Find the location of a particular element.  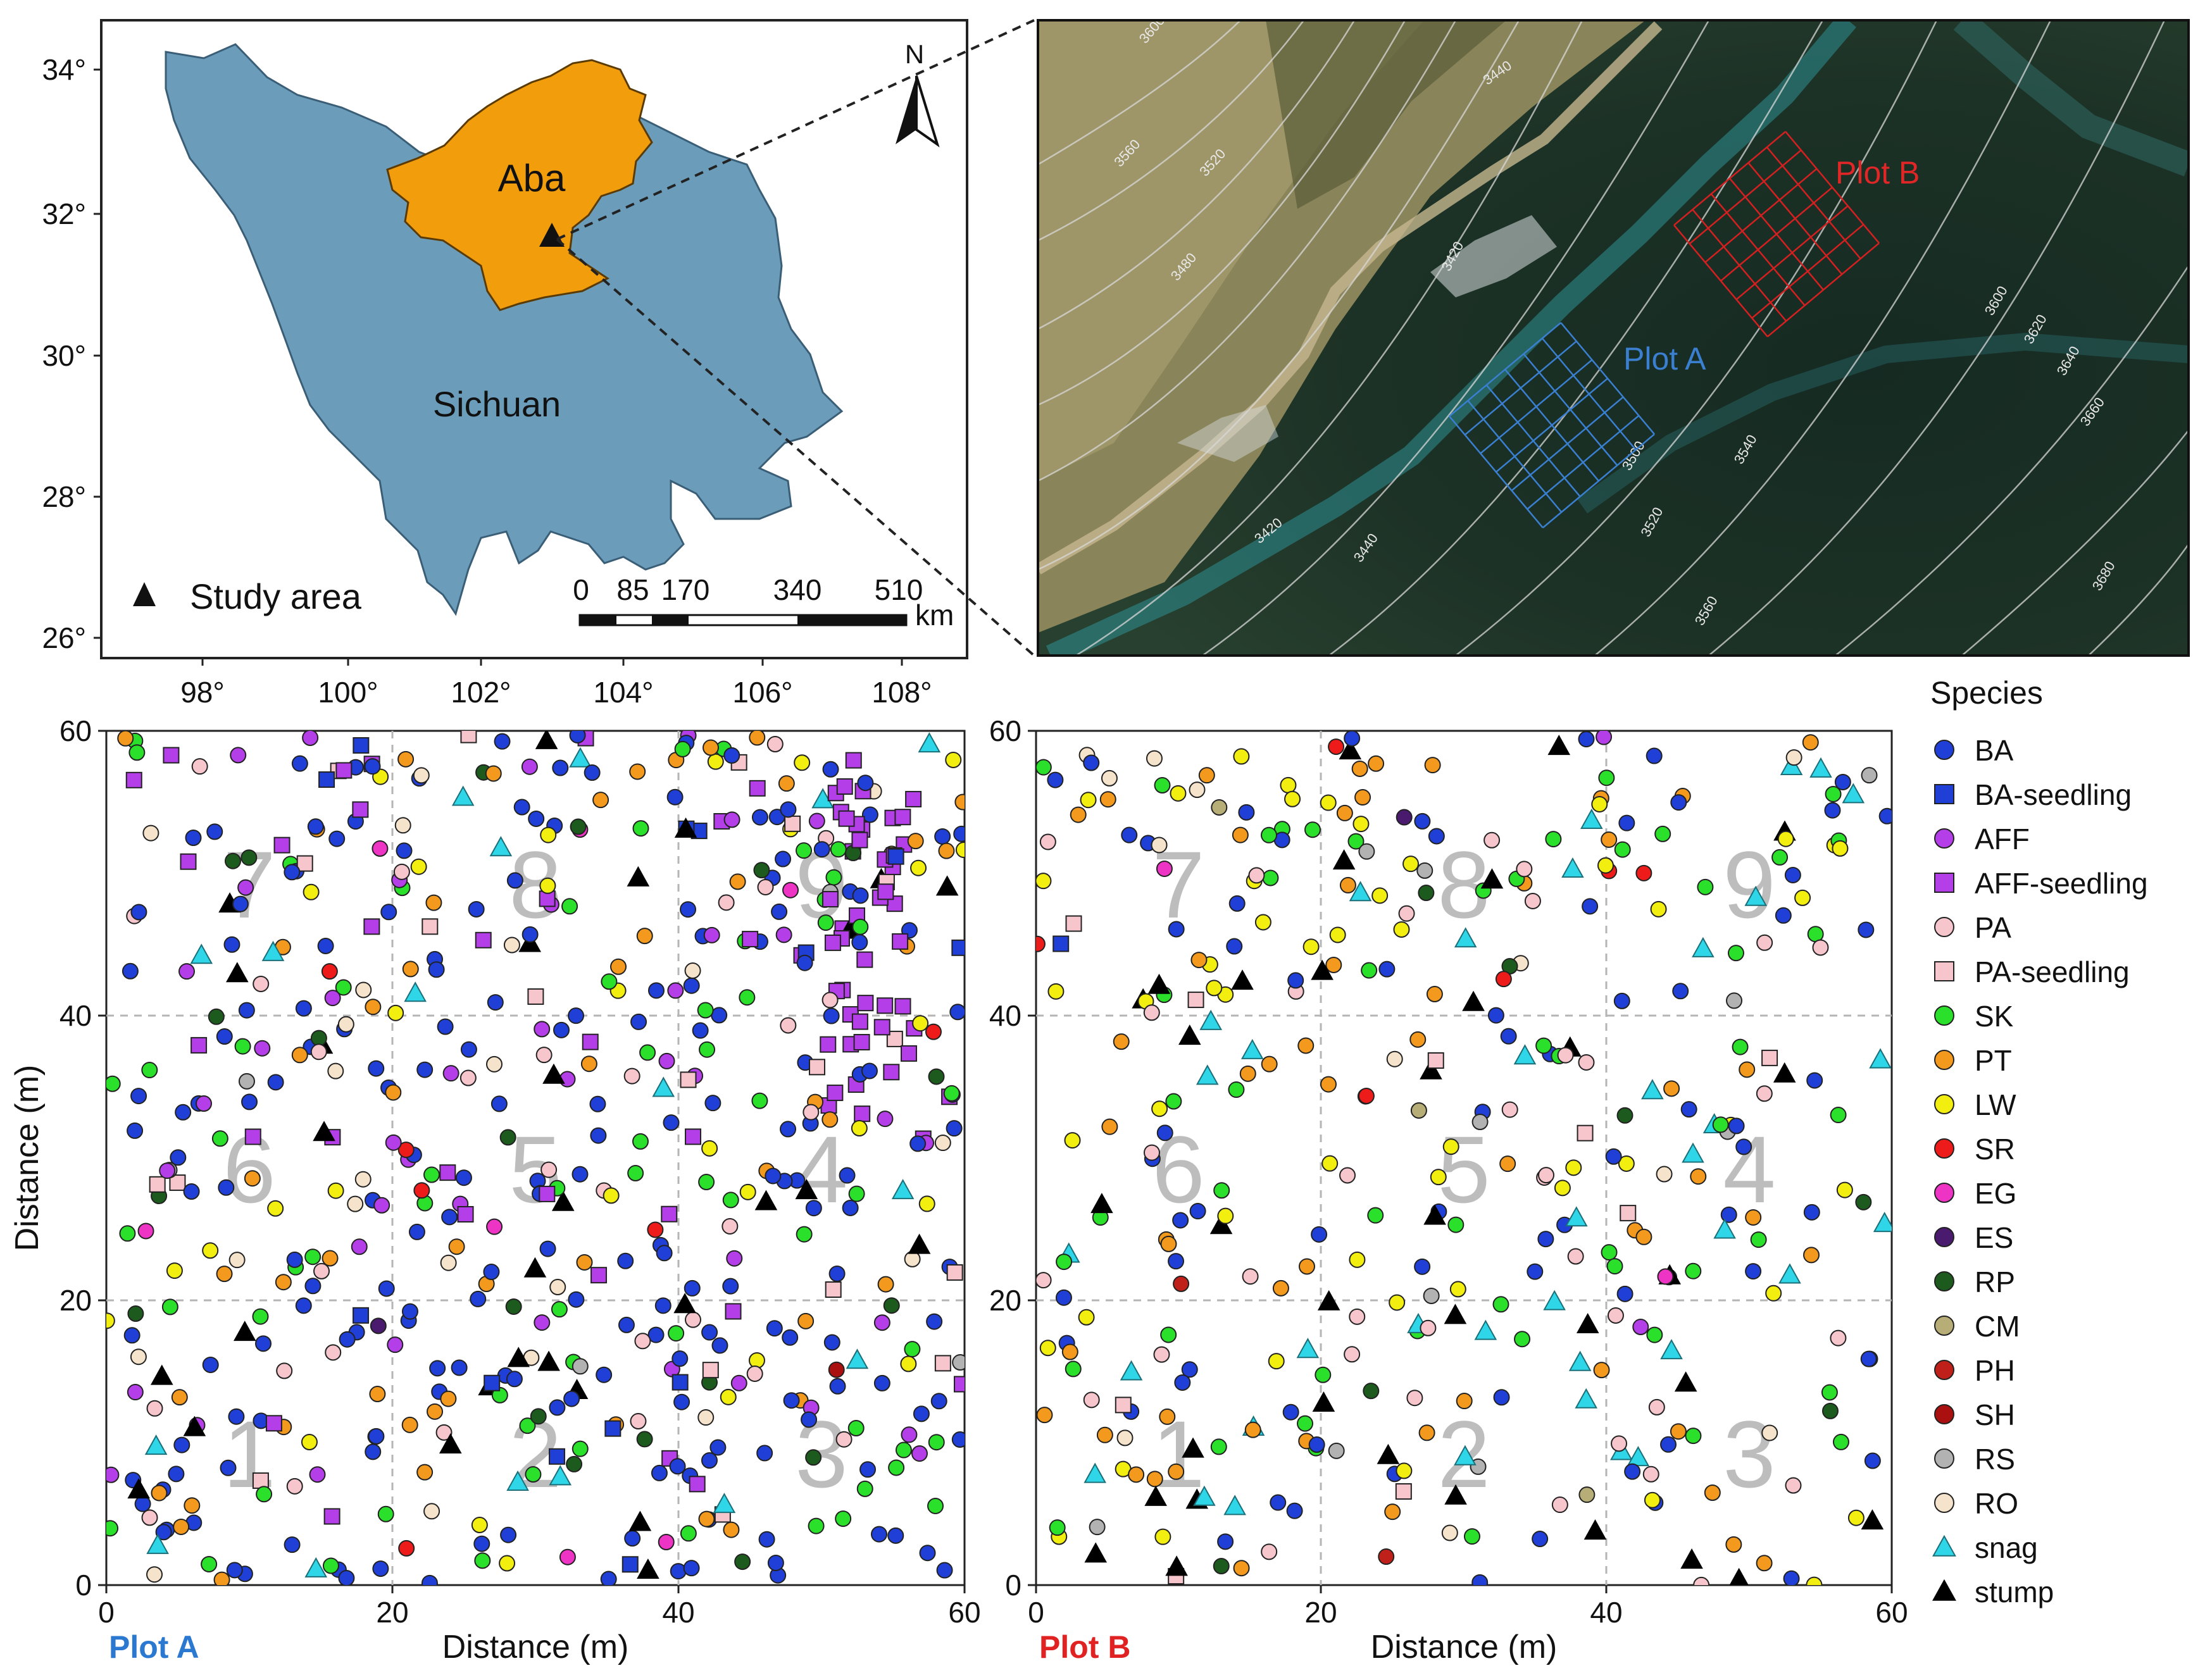

legend-label: SK is located at coordinates (1995, 1016).